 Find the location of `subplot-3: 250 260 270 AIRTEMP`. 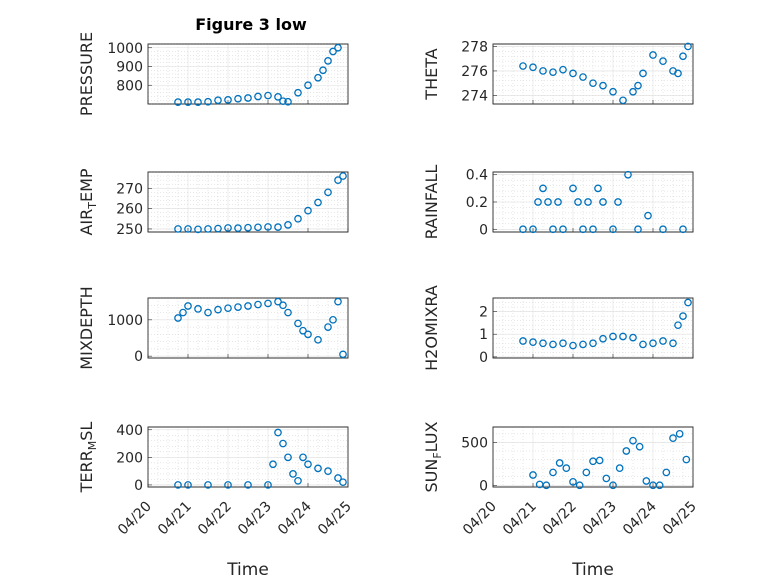

subplot-3: 250 260 270 AIRTEMP is located at coordinates (213, 203).